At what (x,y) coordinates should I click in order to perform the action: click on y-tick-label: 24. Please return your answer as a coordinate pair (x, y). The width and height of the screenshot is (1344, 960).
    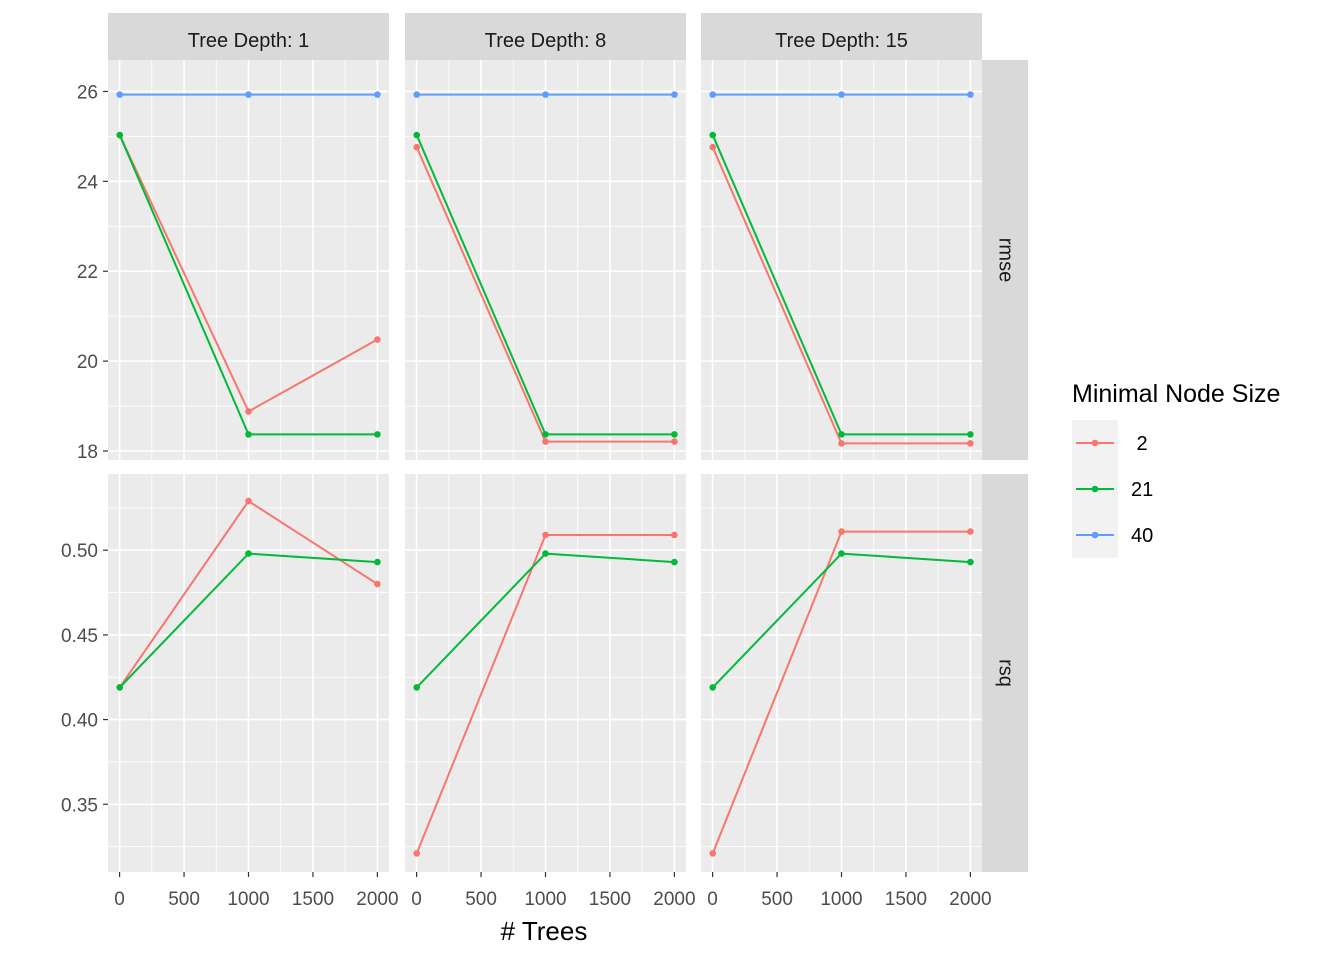
    Looking at the image, I should click on (88, 182).